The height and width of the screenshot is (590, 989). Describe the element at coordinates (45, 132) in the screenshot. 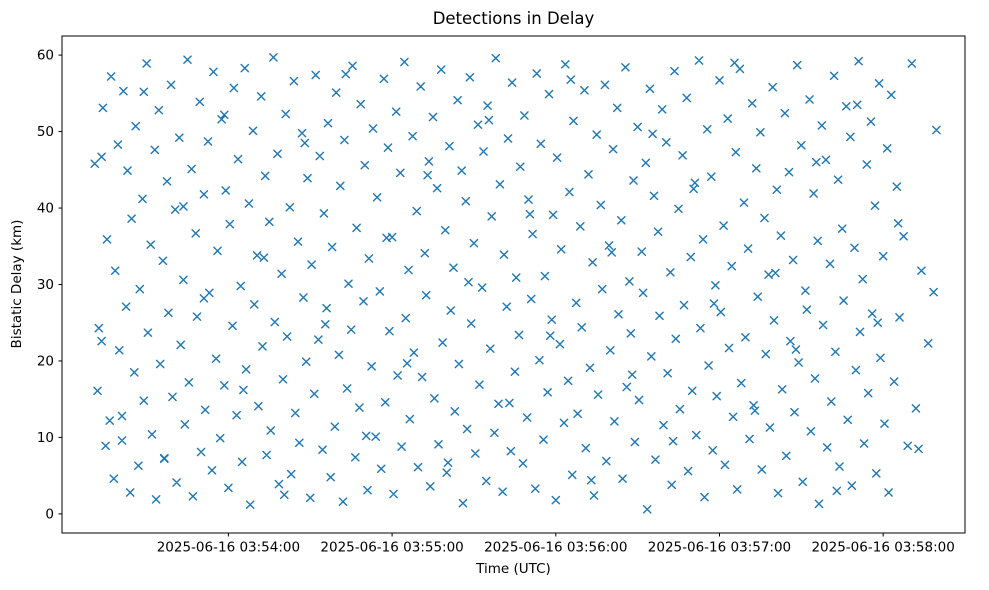

I see `y-tick-label: 50` at that location.